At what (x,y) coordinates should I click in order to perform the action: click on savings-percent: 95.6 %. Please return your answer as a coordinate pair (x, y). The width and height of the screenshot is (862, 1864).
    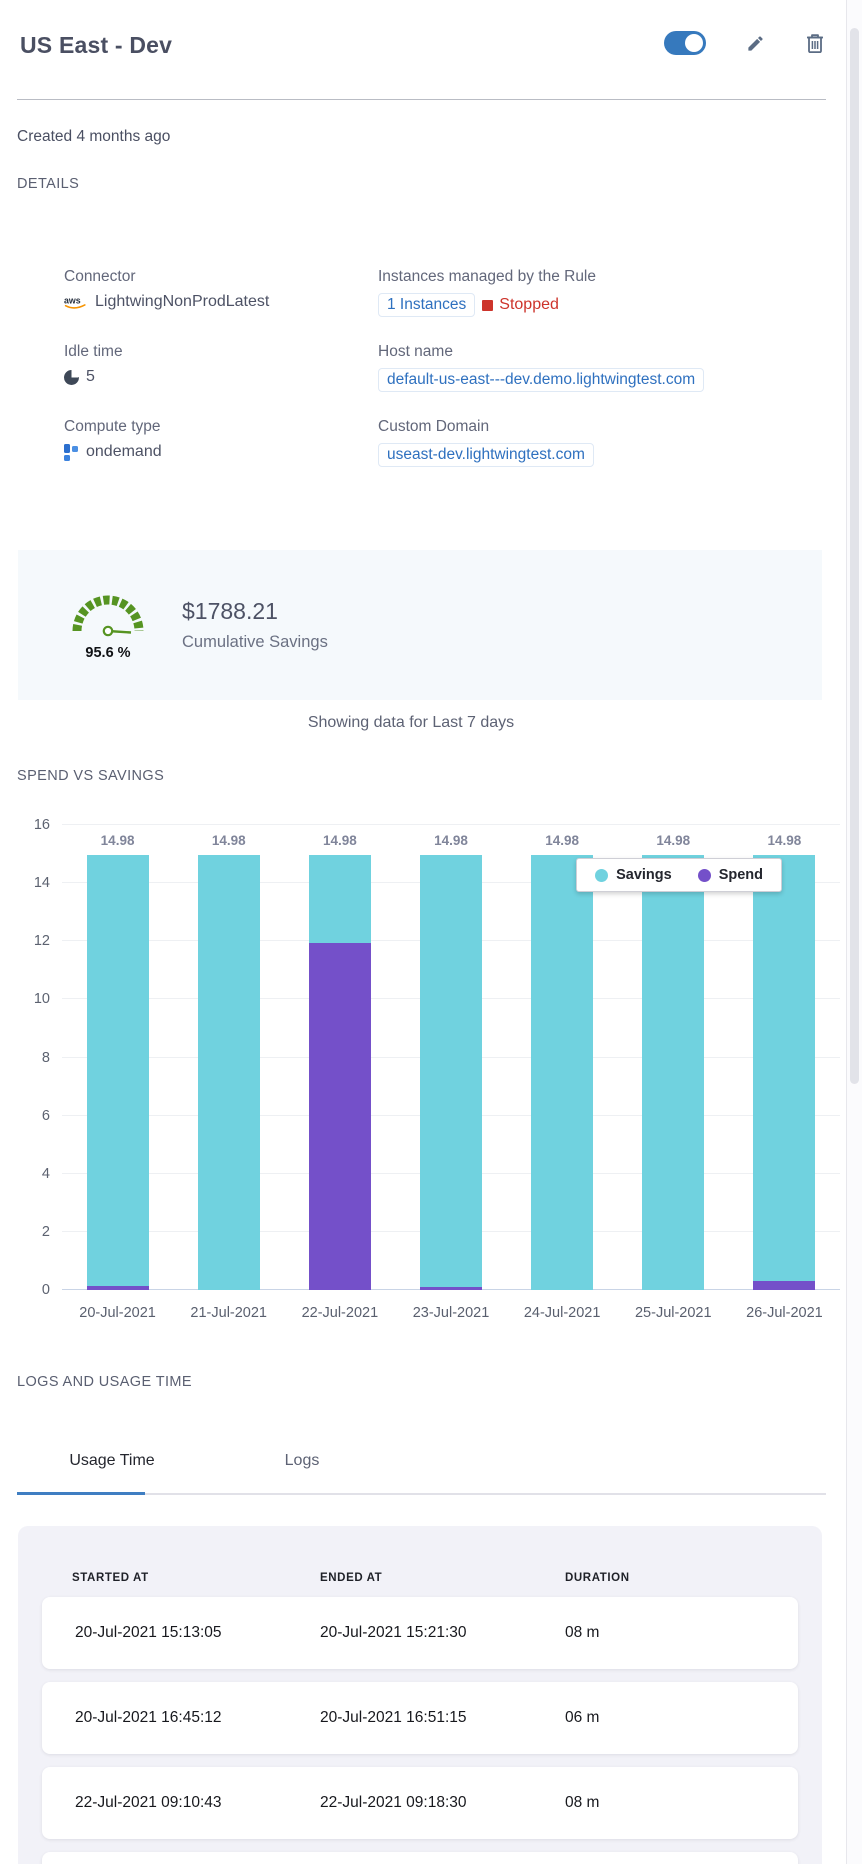
    Looking at the image, I should click on (108, 652).